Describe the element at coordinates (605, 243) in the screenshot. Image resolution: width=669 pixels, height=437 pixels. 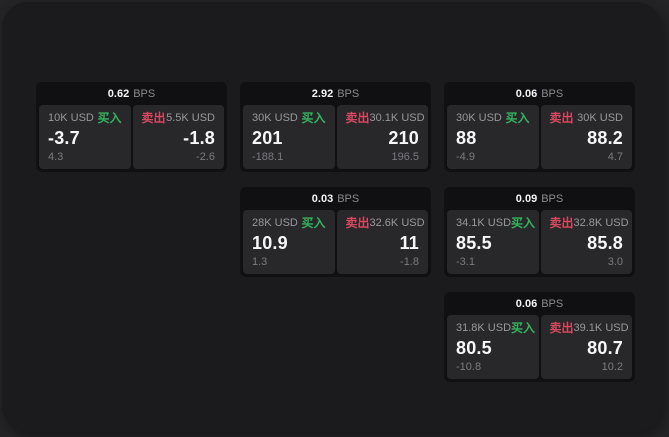
I see `sell-price: 85.8` at that location.